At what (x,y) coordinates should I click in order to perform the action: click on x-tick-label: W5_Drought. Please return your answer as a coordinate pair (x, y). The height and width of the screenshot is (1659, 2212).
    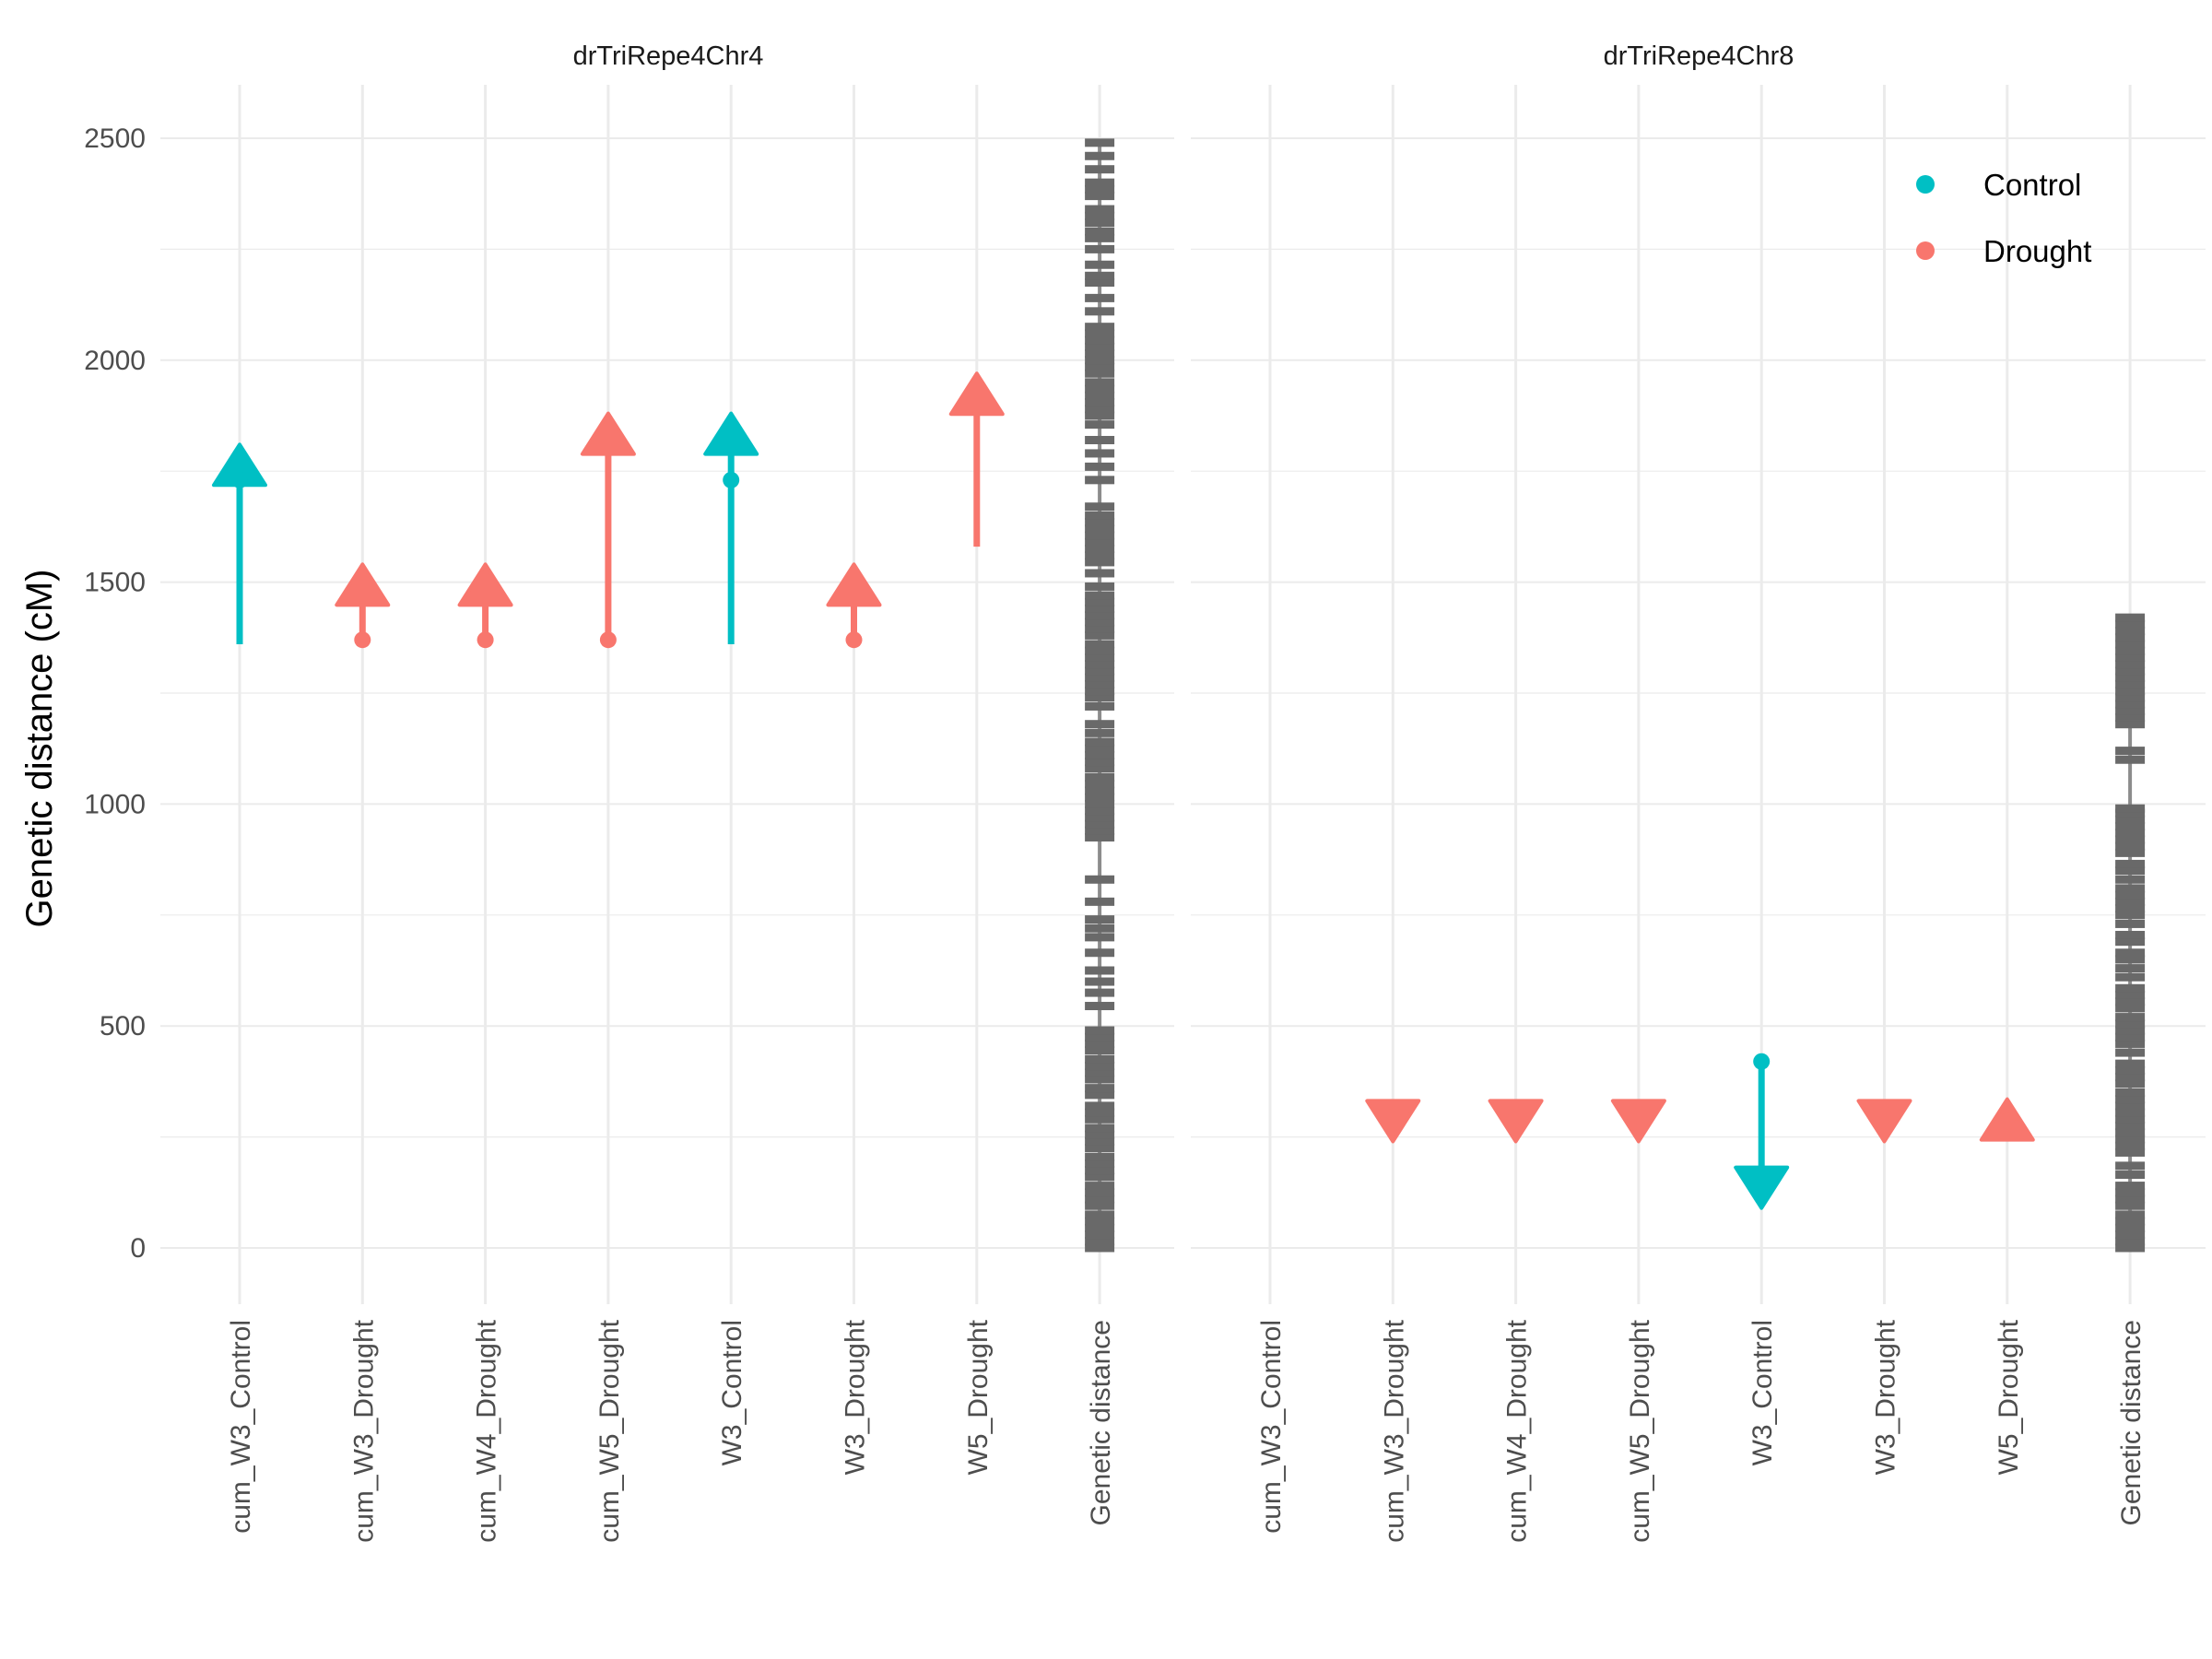
    Looking at the image, I should click on (2009, 1397).